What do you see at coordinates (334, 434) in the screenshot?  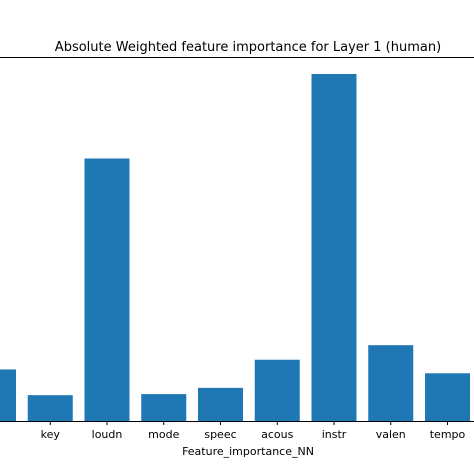 I see `x-tick-label: instr` at bounding box center [334, 434].